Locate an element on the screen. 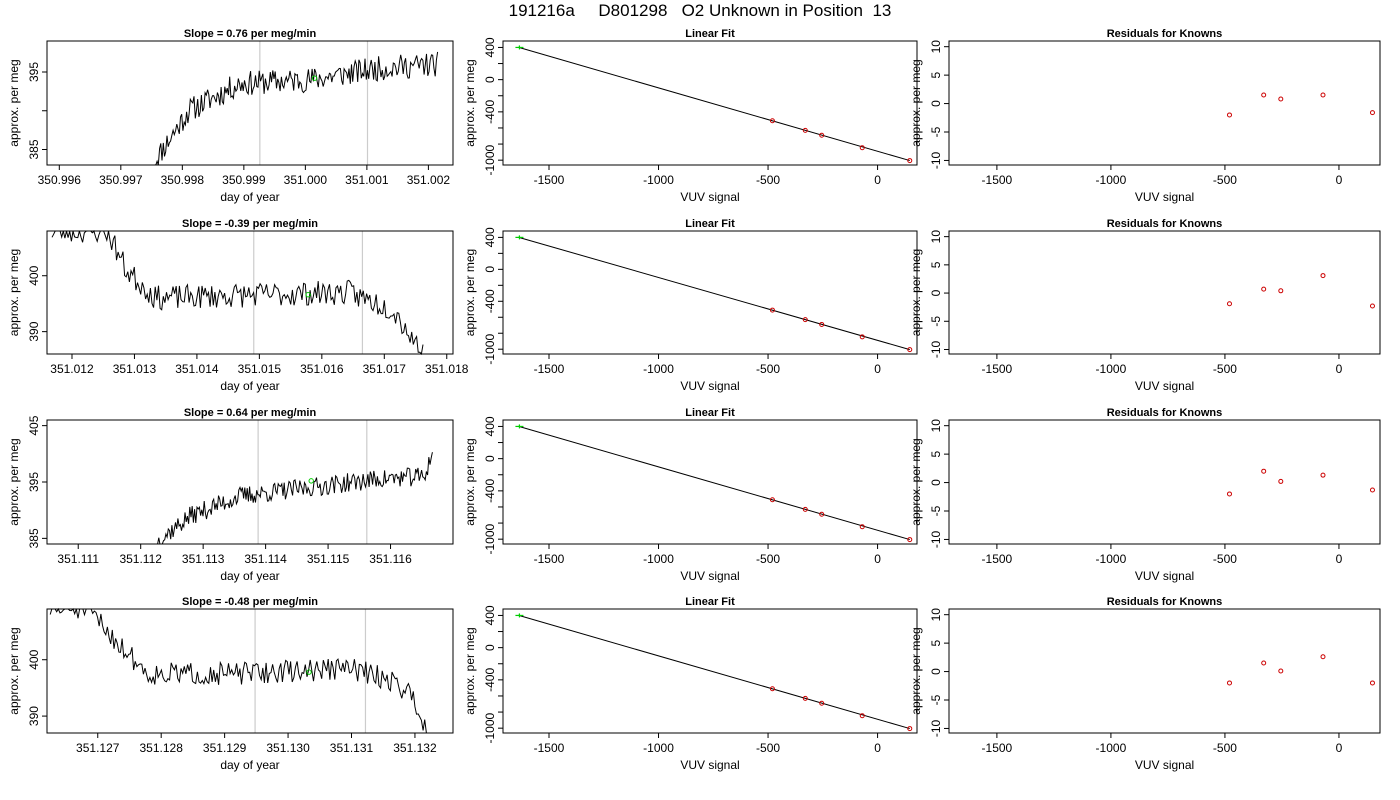  y-tick-label: 385 is located at coordinates (34, 149).